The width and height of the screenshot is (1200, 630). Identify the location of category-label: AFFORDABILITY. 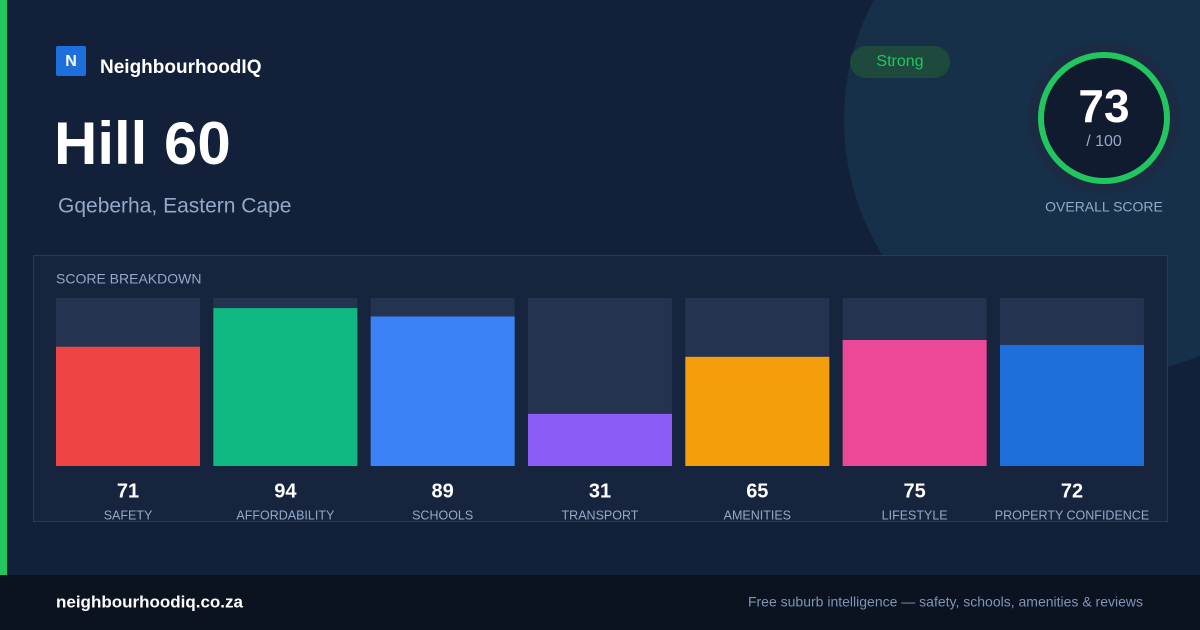
(285, 515).